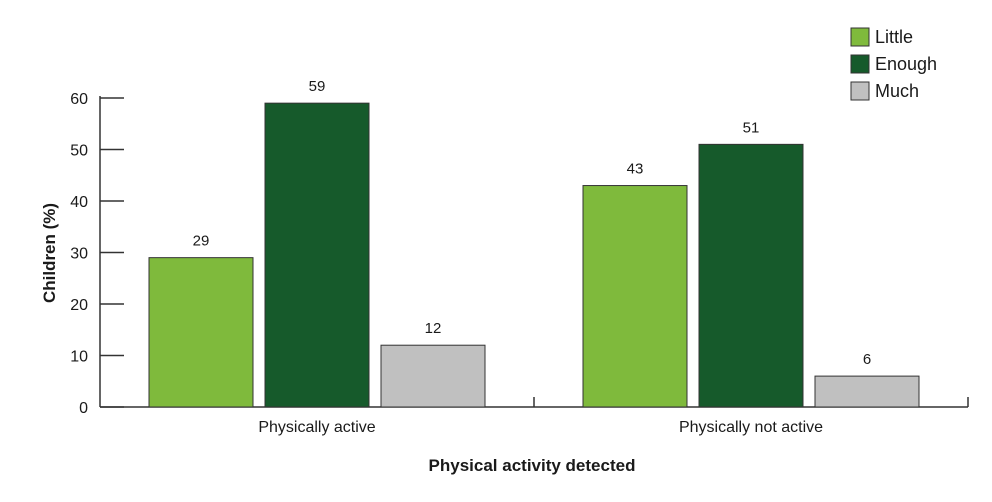  What do you see at coordinates (751, 127) in the screenshot?
I see `data-label-enough-2: 51` at bounding box center [751, 127].